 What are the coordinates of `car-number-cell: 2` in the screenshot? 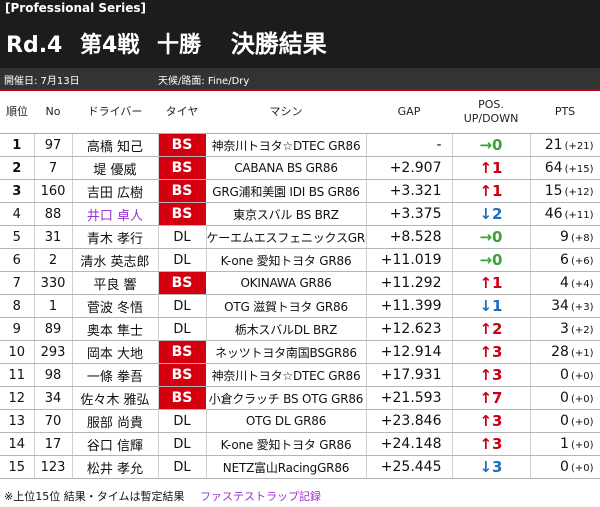 It's located at (53, 260).